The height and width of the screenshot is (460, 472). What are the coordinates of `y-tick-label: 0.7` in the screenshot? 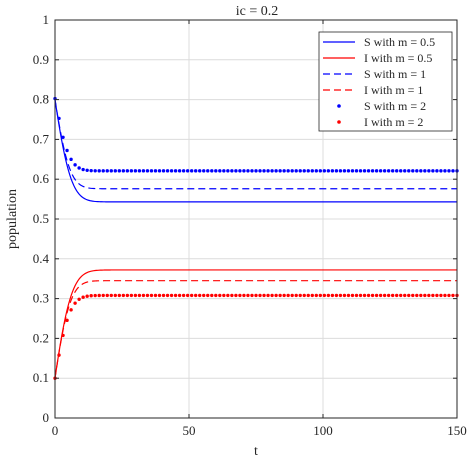 It's located at (41, 138).